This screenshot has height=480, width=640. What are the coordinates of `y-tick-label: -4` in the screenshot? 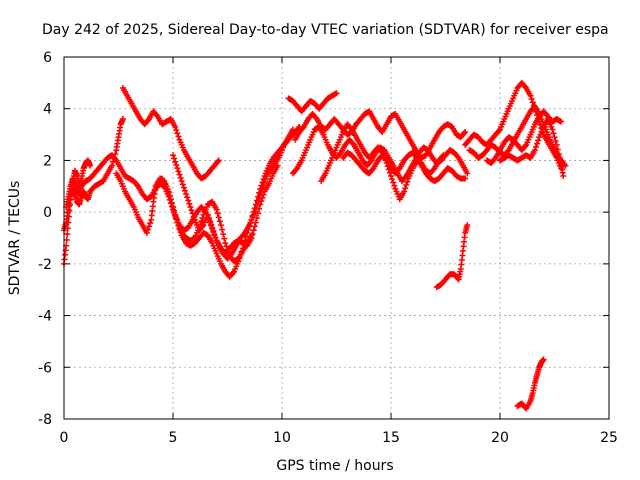 It's located at (45, 317).